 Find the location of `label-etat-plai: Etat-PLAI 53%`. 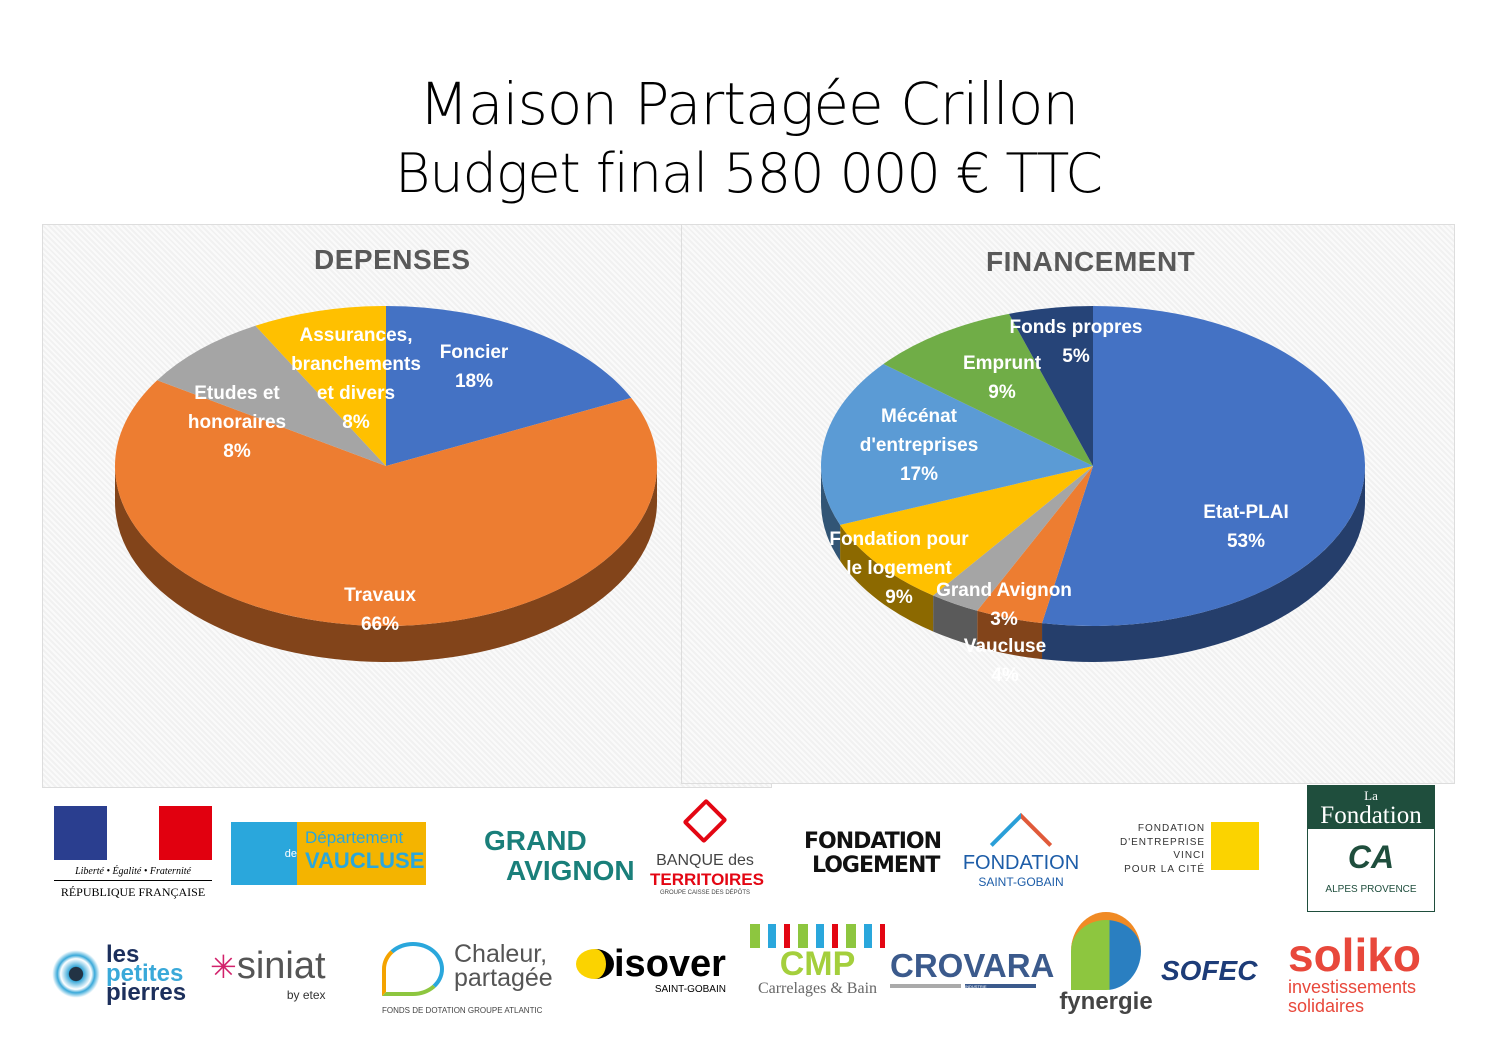

label-etat-plai: Etat-PLAI 53% is located at coordinates (1246, 527).